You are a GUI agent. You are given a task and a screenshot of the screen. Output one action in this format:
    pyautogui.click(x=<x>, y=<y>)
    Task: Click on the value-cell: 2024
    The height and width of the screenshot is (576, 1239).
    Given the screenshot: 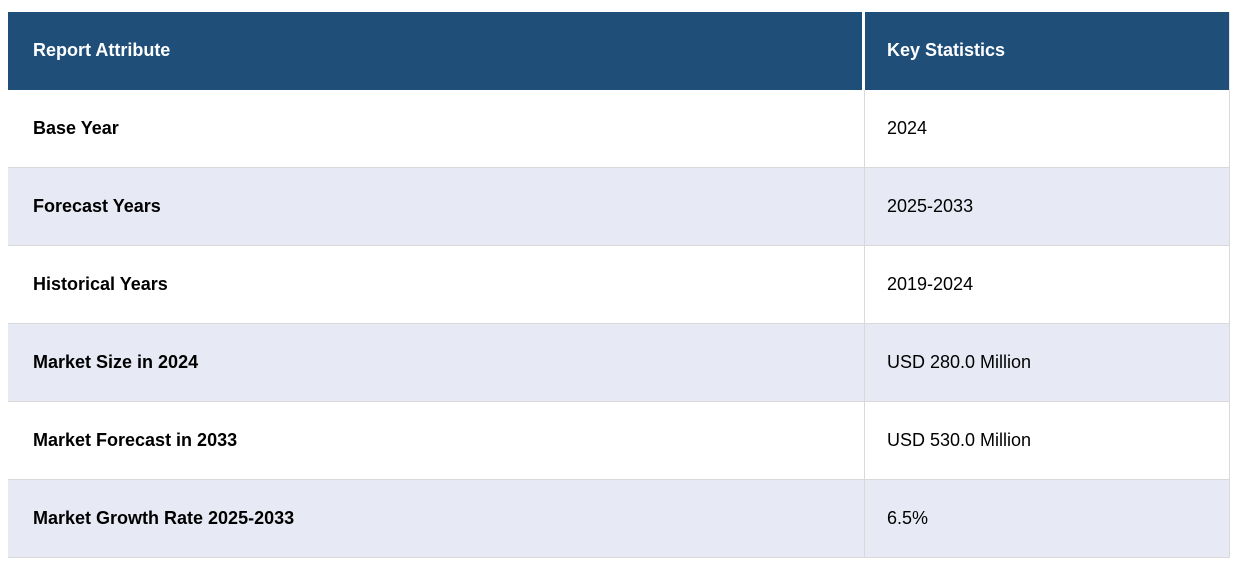 What is the action you would take?
    pyautogui.click(x=1047, y=129)
    